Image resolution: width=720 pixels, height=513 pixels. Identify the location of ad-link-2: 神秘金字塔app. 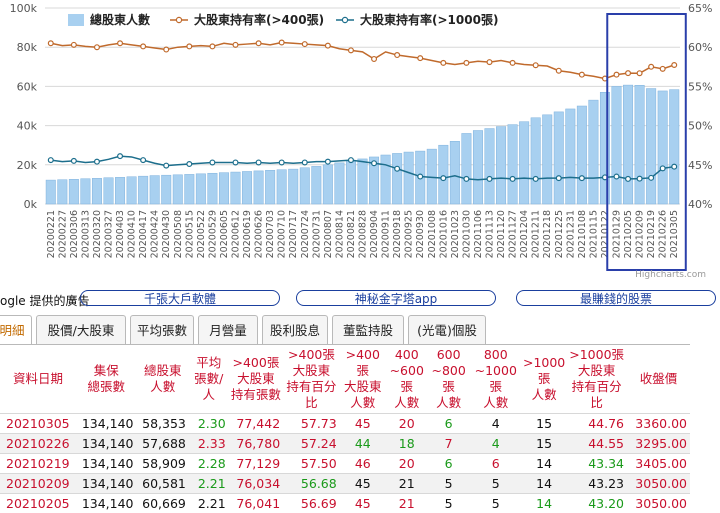
(396, 298).